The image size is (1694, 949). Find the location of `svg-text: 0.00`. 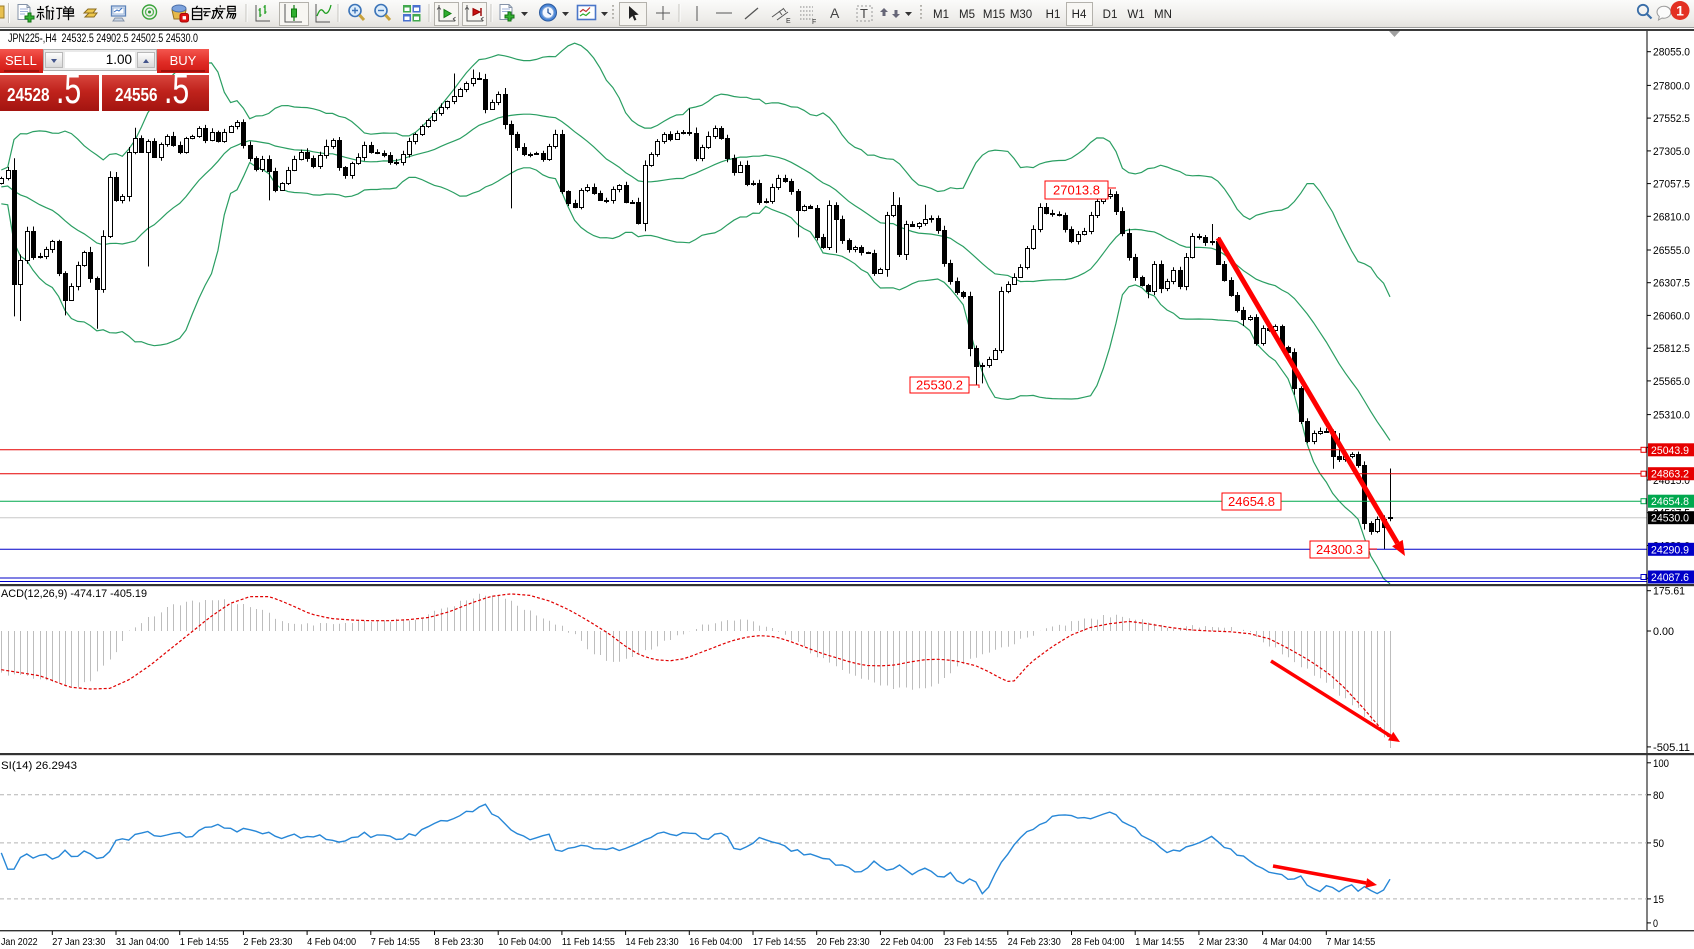

svg-text: 0.00 is located at coordinates (1663, 632).